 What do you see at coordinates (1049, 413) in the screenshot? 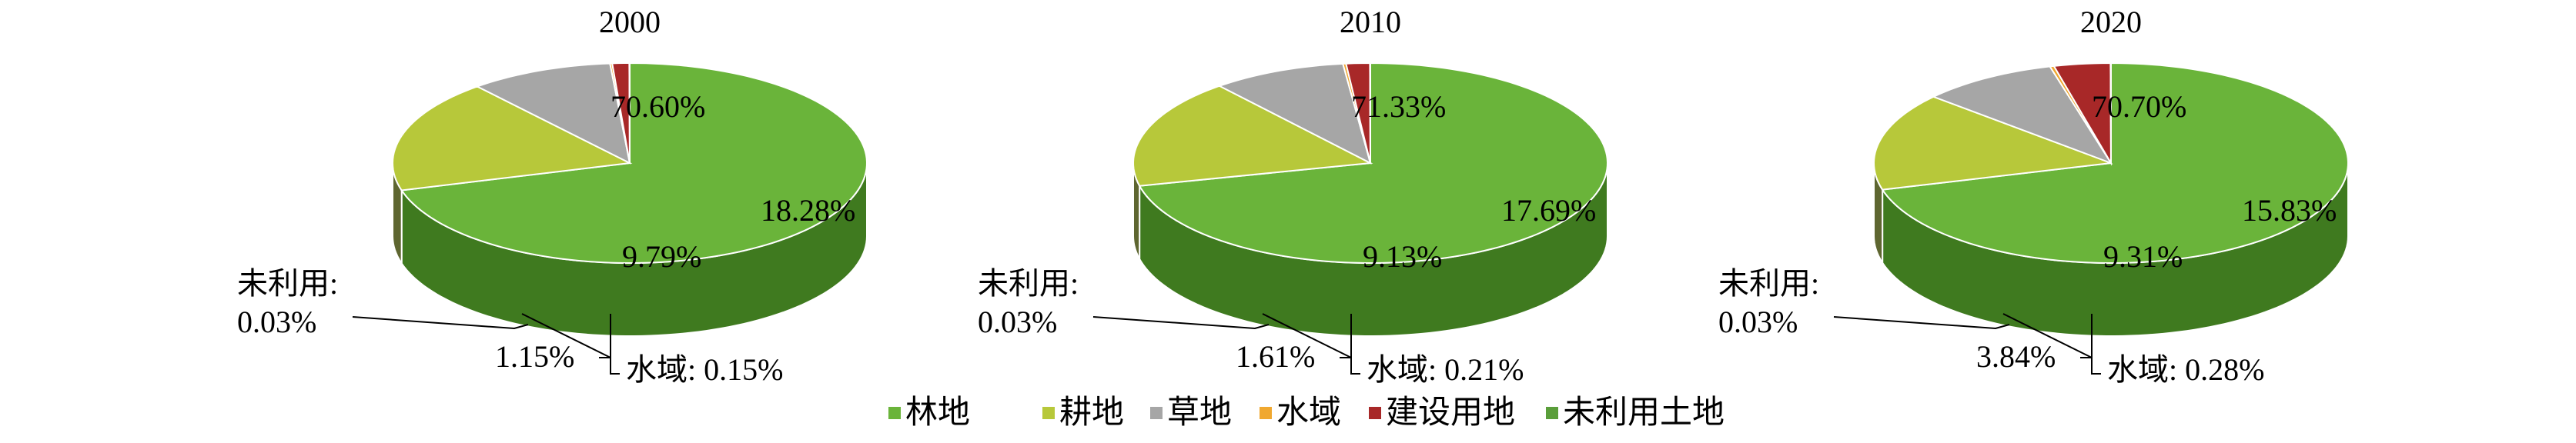
I see `legend-marker-cropland` at bounding box center [1049, 413].